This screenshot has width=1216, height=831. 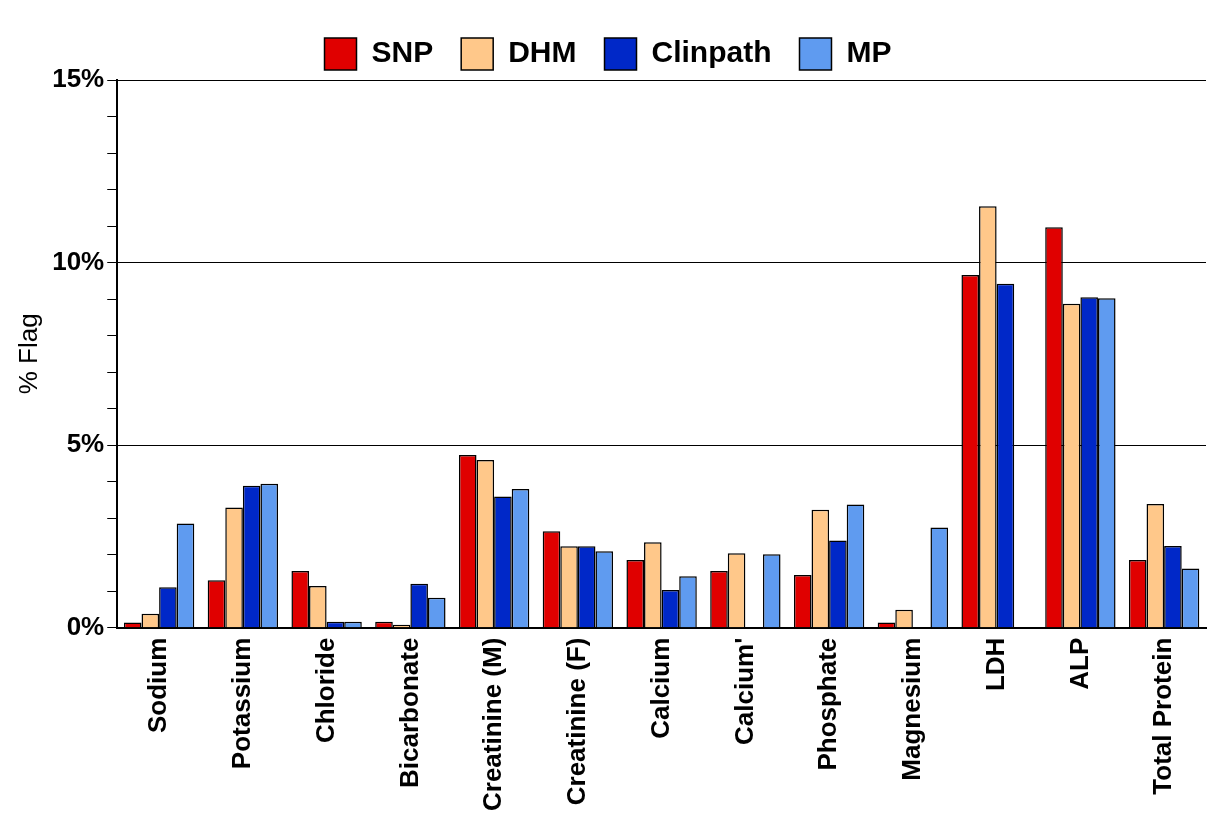 I want to click on legend-label: MP, so click(x=869, y=52).